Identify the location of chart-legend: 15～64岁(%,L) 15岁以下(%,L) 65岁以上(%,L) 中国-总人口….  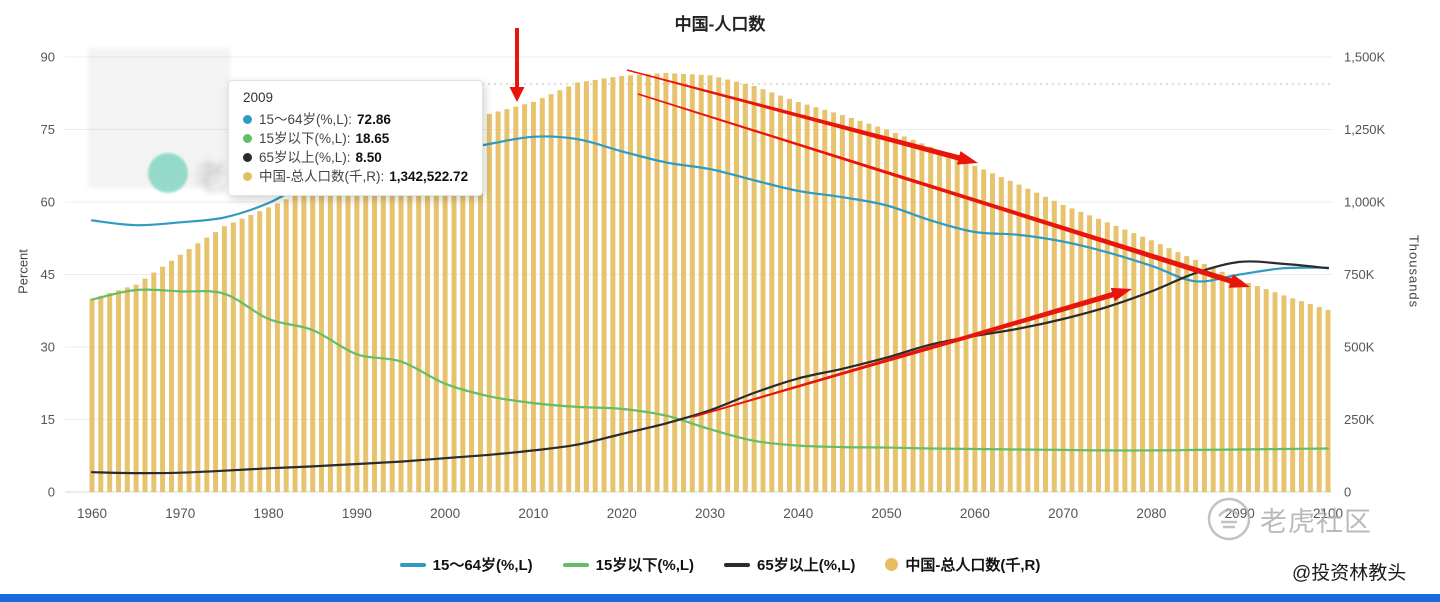
(720, 564).